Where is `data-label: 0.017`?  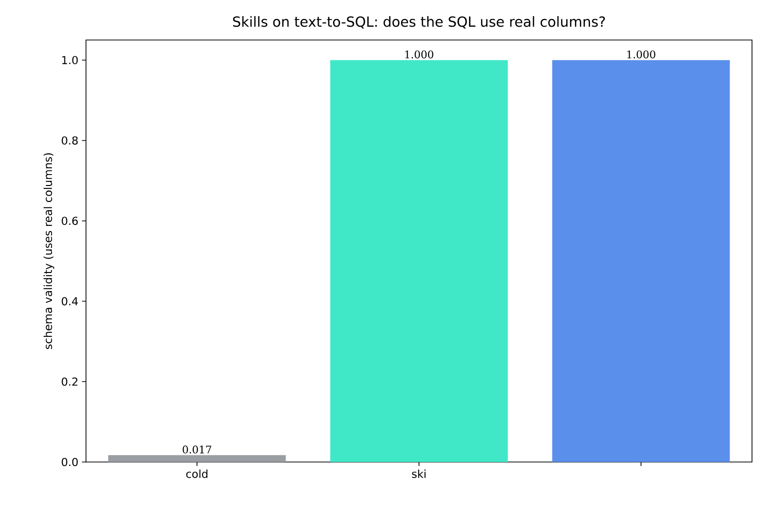
data-label: 0.017 is located at coordinates (197, 450).